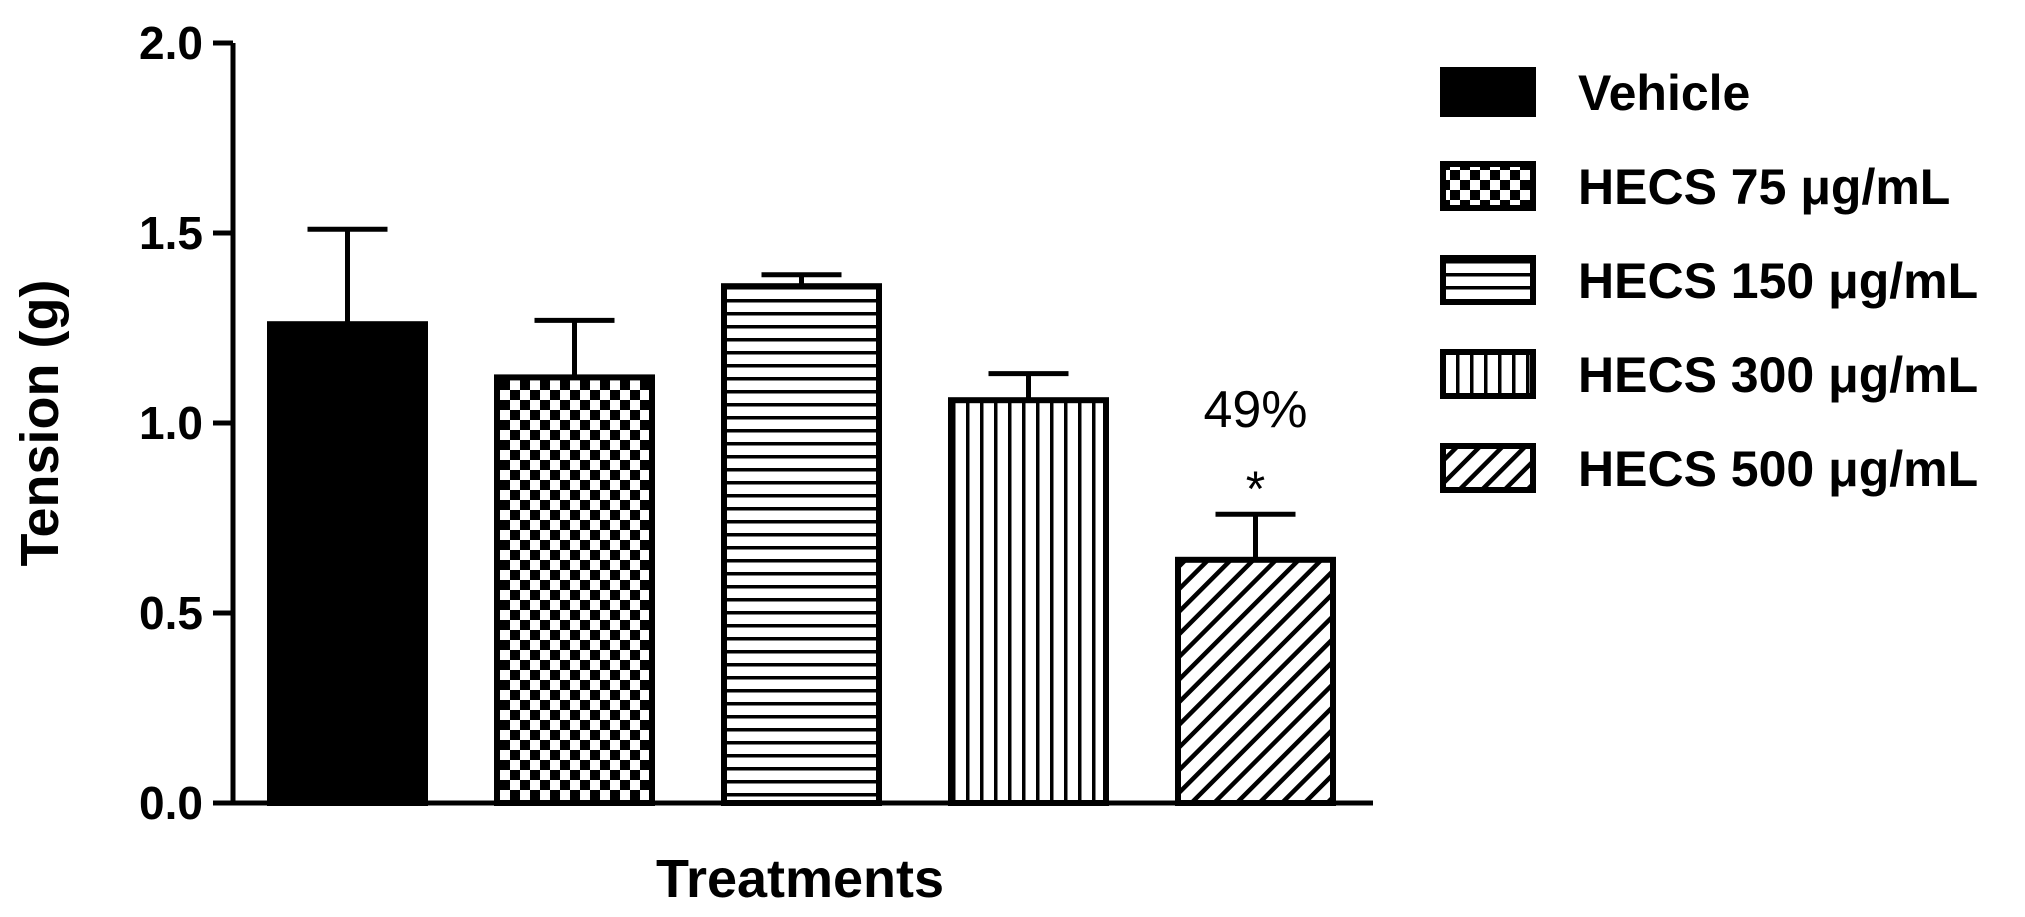 Image resolution: width=2025 pixels, height=917 pixels. Describe the element at coordinates (1255, 449) in the screenshot. I see `annotations: 49% *` at that location.